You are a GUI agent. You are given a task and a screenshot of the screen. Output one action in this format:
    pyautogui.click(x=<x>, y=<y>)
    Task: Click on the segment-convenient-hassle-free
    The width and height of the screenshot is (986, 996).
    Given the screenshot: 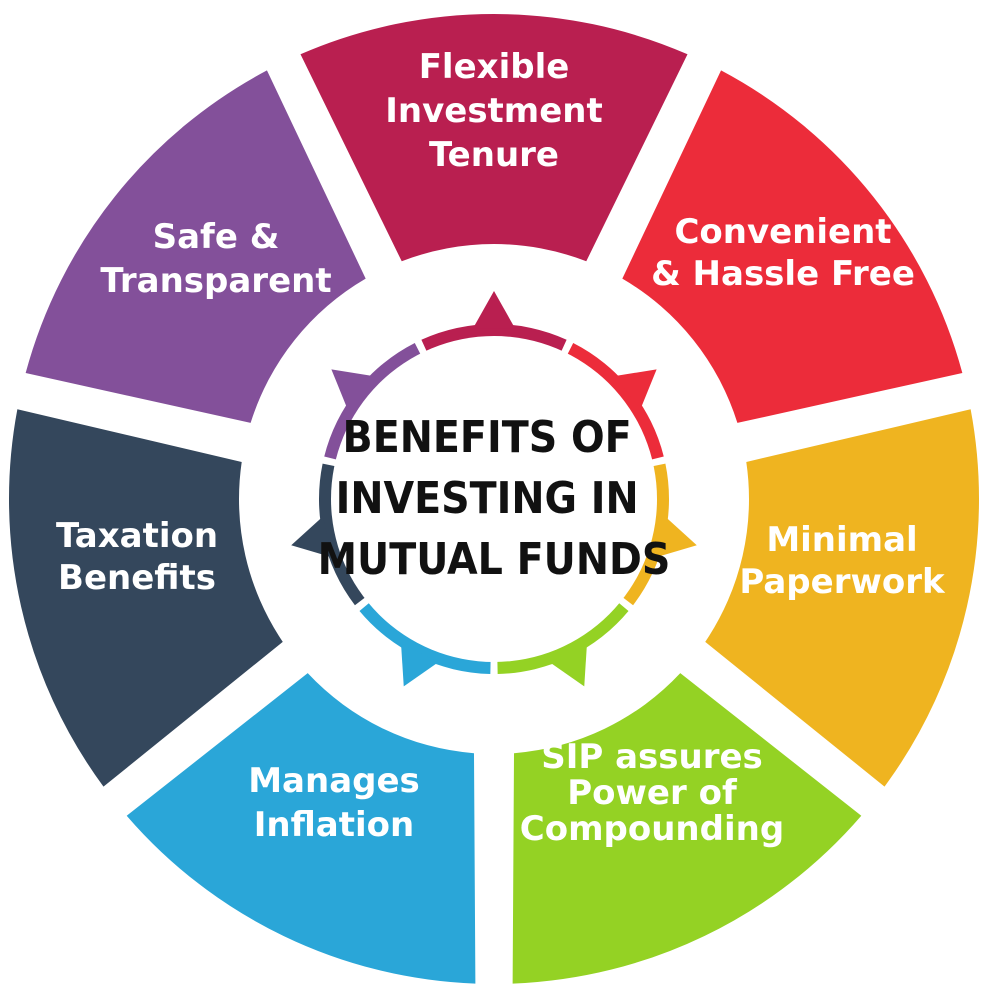 What is the action you would take?
    pyautogui.click(x=792, y=246)
    